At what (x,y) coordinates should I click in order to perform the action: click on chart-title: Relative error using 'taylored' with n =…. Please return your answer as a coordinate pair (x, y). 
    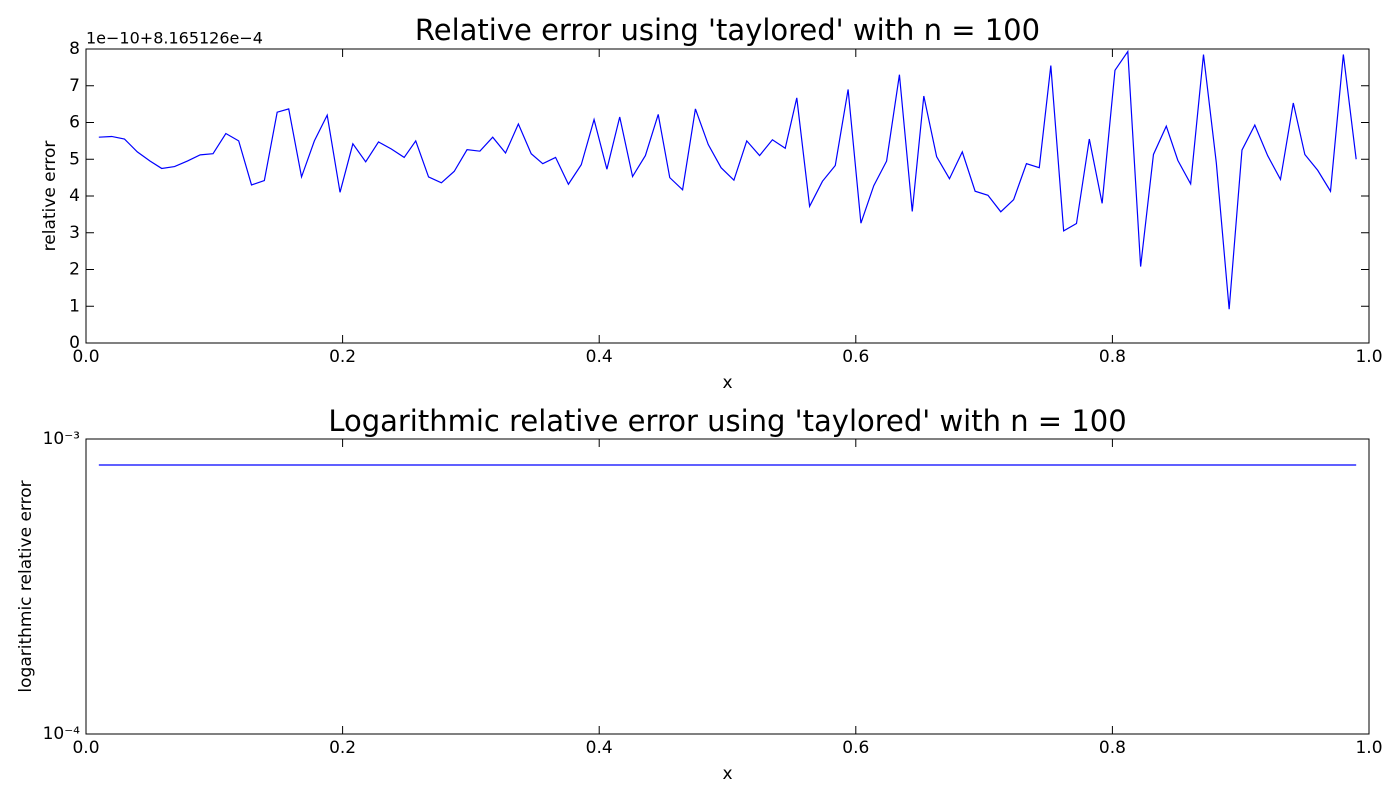
    Looking at the image, I should click on (727, 30).